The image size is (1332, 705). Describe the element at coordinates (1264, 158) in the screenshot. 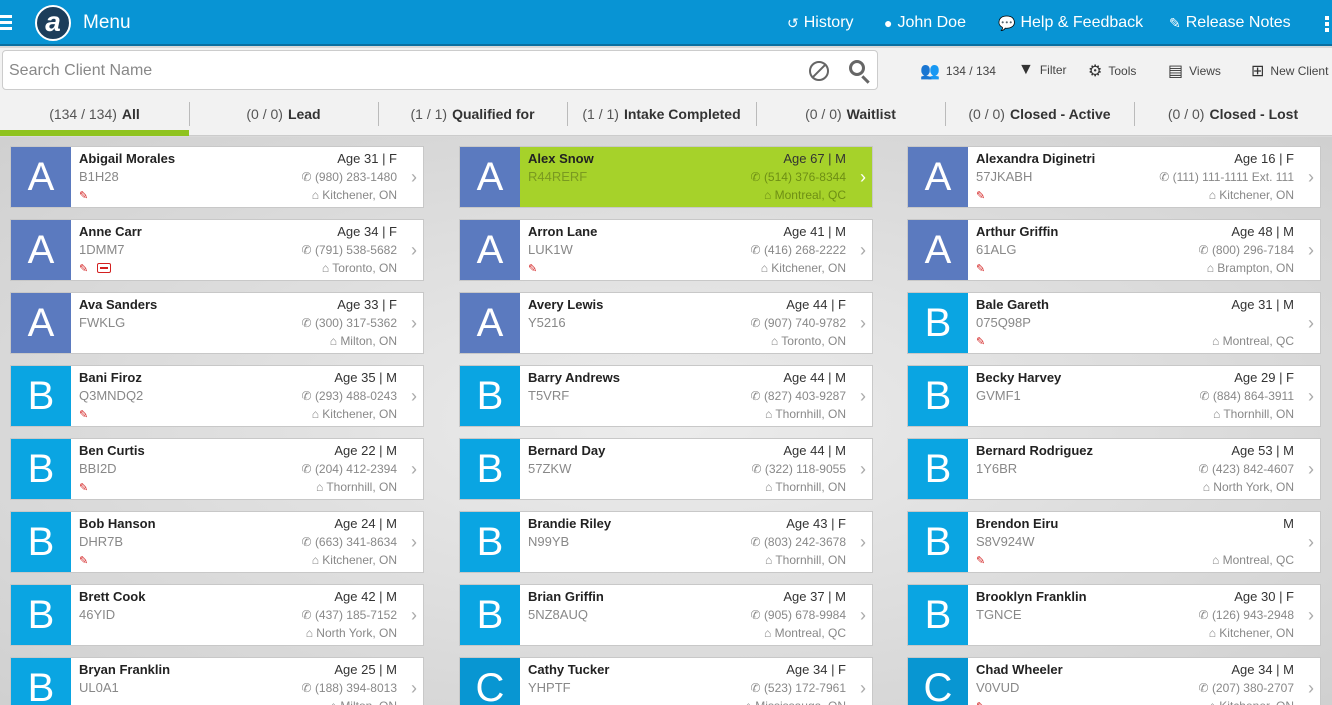

I see `client-age-gender: Age 16 | F` at that location.